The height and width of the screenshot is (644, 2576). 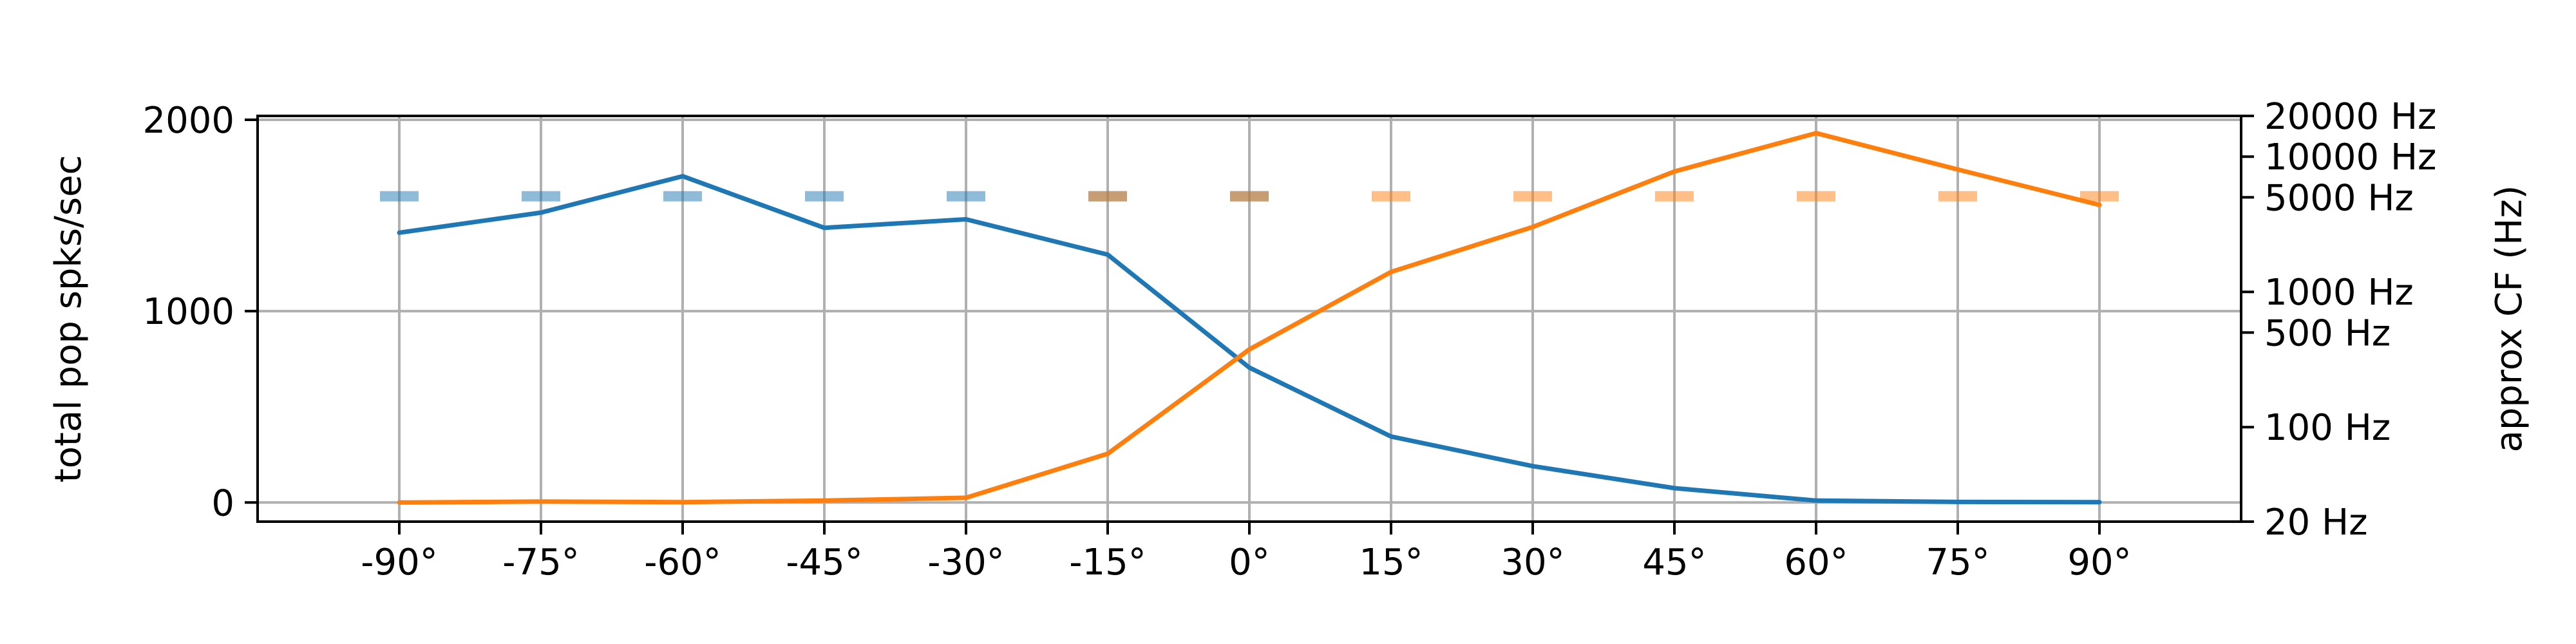 I want to click on y2-tick-label: 10000 Hz, so click(x=2350, y=157).